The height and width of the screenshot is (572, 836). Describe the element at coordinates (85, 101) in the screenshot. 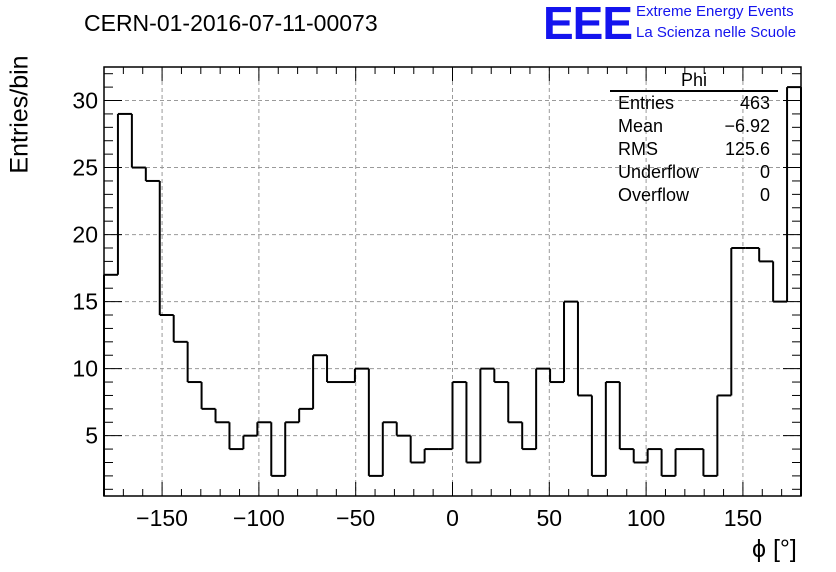

I see `y-tick-label: 30` at that location.